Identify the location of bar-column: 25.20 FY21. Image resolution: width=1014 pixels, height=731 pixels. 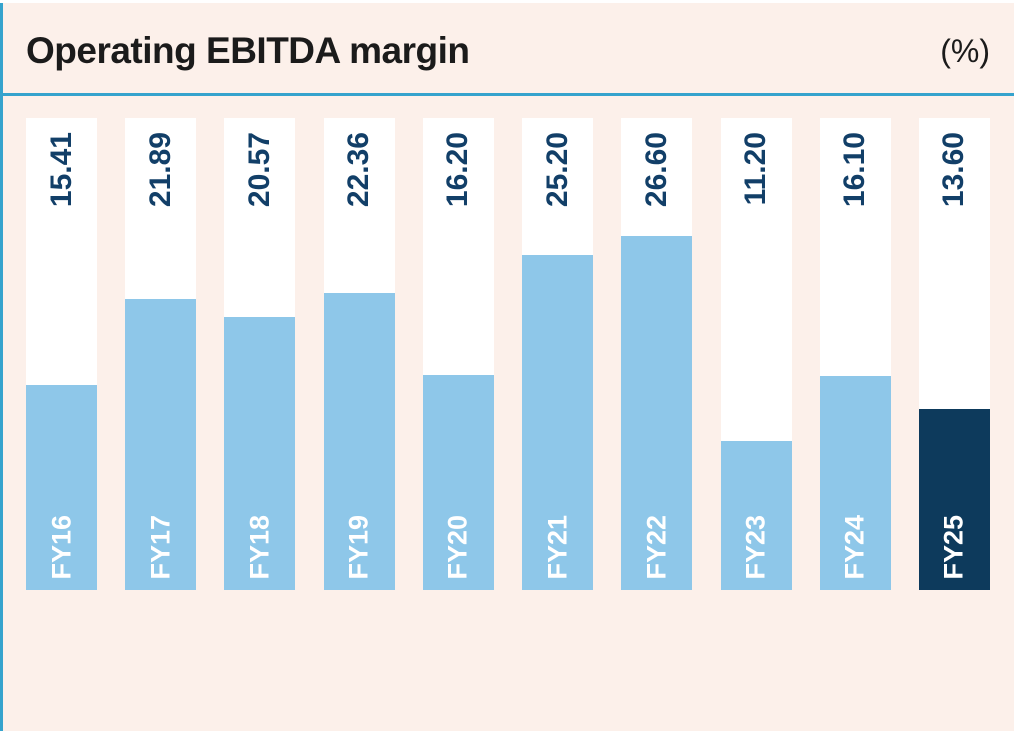
(558, 354).